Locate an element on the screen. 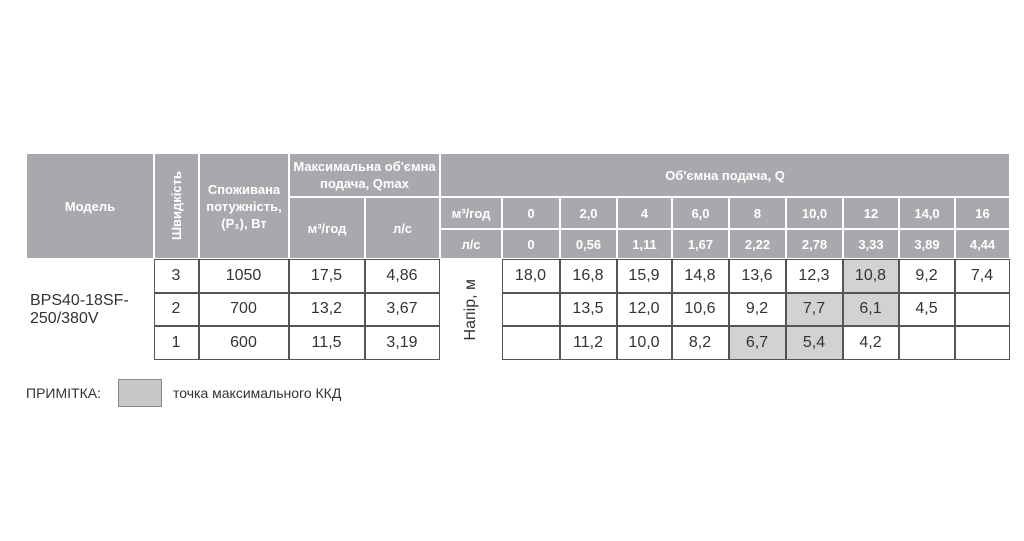  header-cell-text: 0,56 is located at coordinates (588, 244).